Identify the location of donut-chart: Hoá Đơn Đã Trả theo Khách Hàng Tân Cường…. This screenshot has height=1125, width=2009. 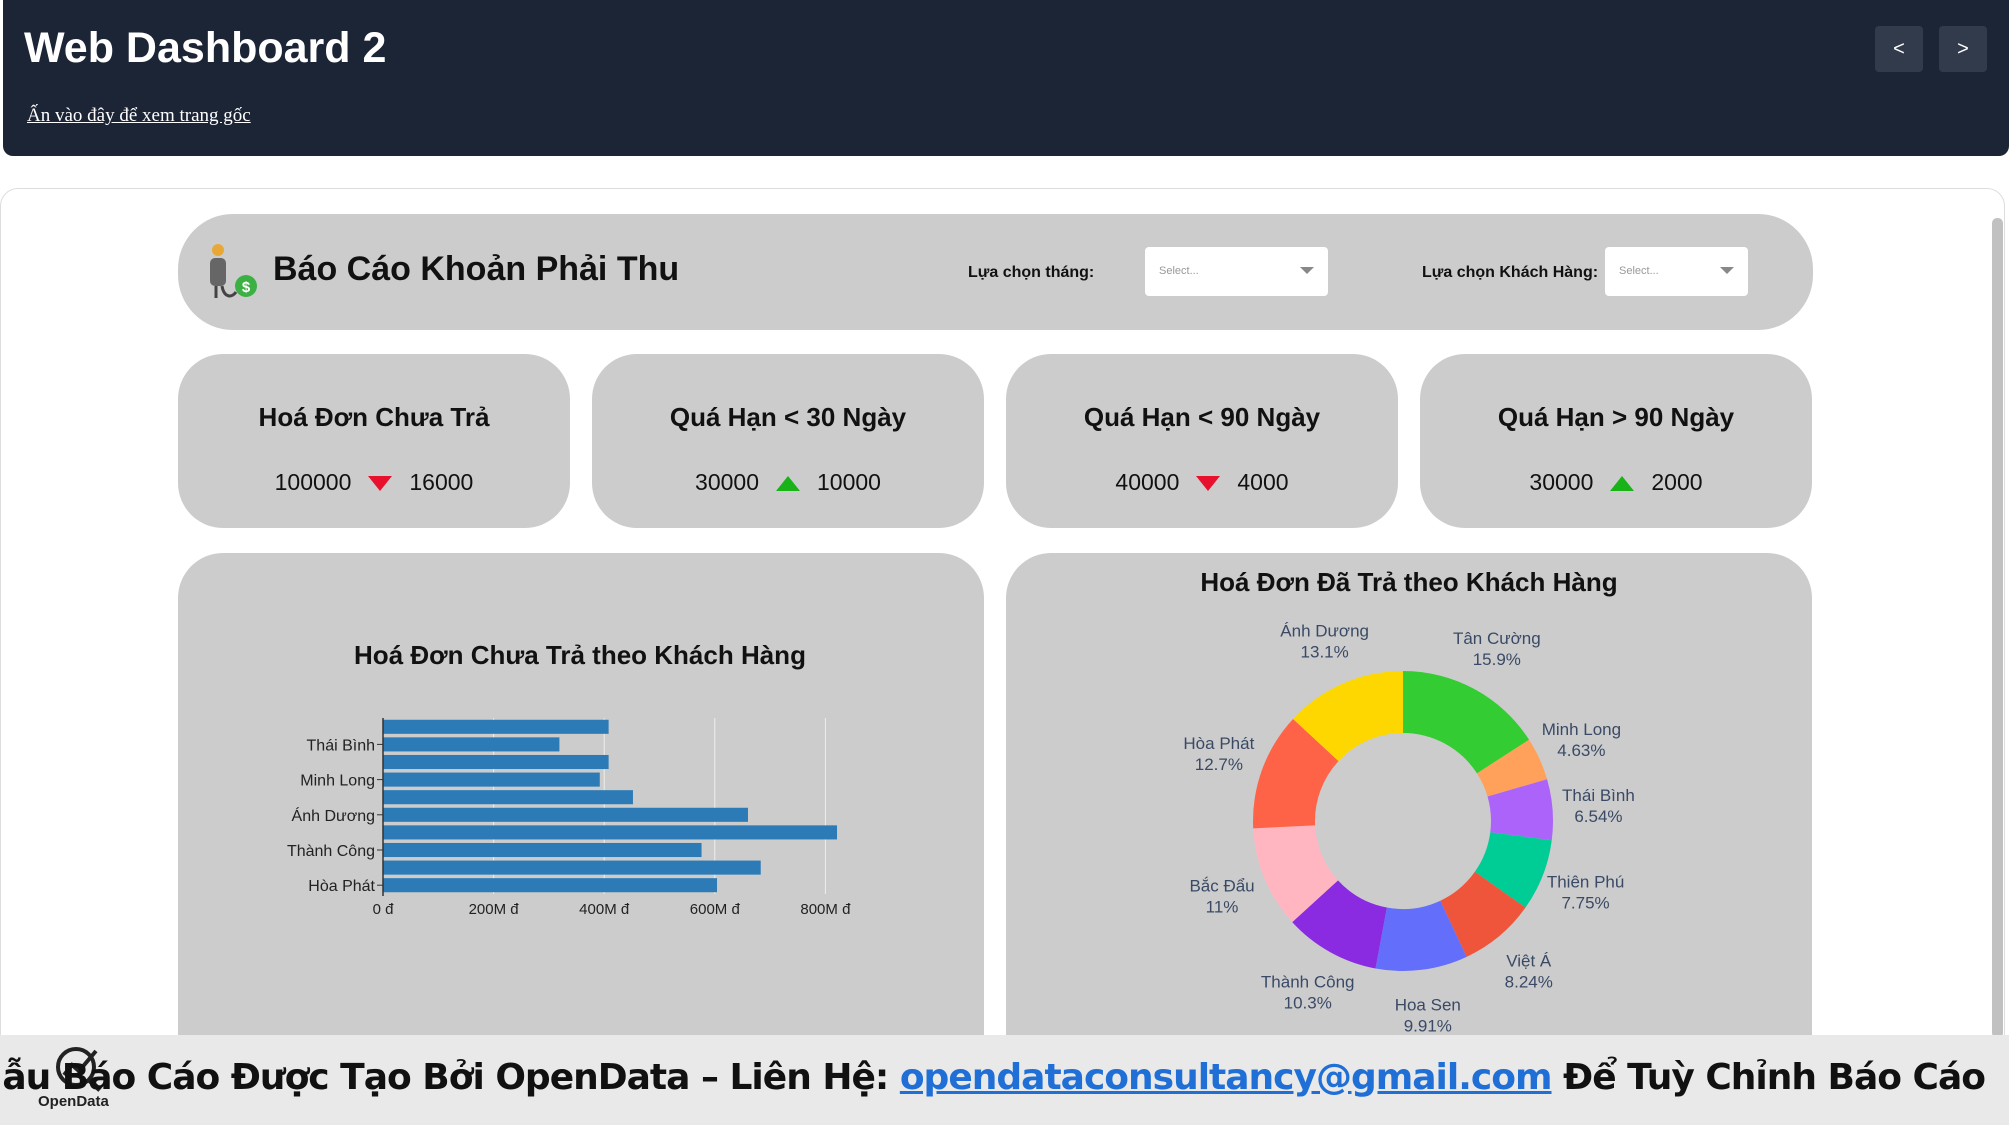
(1409, 801).